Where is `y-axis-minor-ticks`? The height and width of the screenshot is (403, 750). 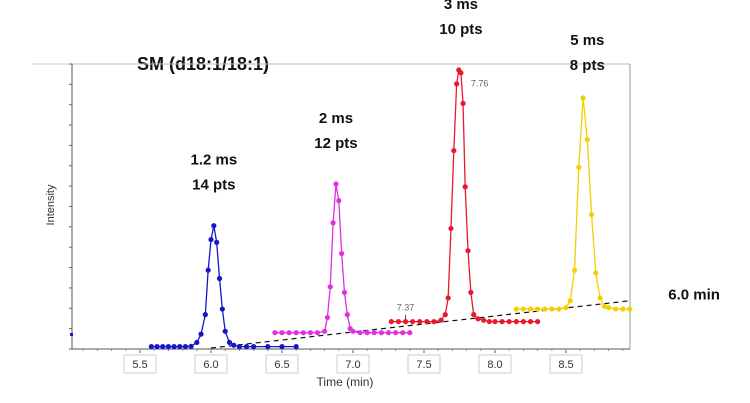 y-axis-minor-ticks is located at coordinates (70, 206).